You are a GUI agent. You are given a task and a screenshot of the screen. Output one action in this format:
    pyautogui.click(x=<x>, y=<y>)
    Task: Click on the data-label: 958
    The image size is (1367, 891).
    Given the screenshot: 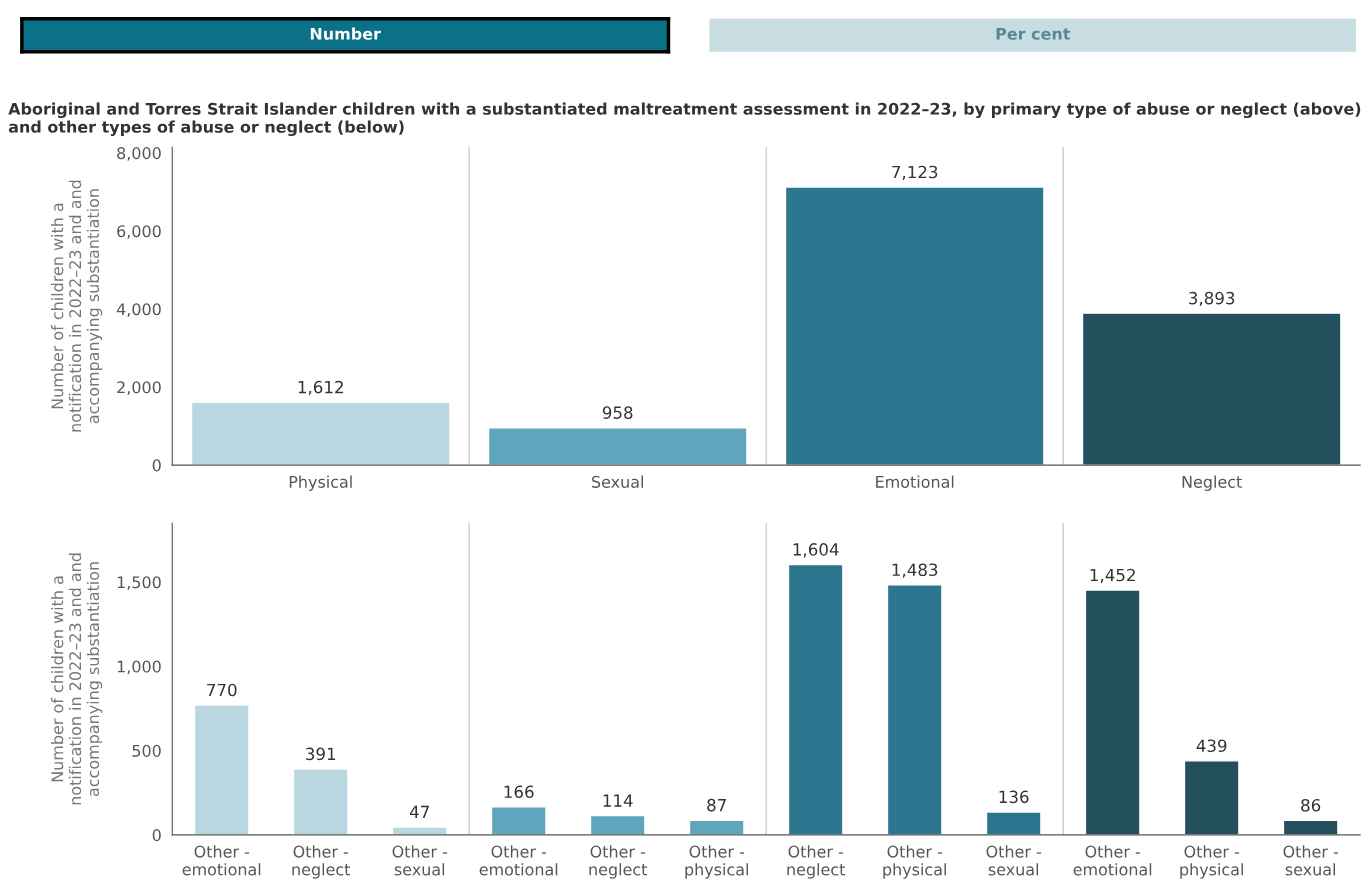 What is the action you would take?
    pyautogui.click(x=617, y=412)
    